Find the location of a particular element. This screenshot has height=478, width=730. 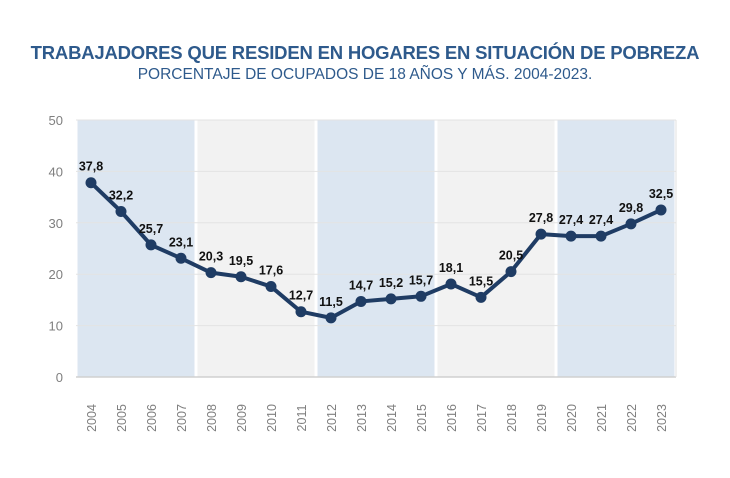

y-tick-label: 20 is located at coordinates (56, 274).